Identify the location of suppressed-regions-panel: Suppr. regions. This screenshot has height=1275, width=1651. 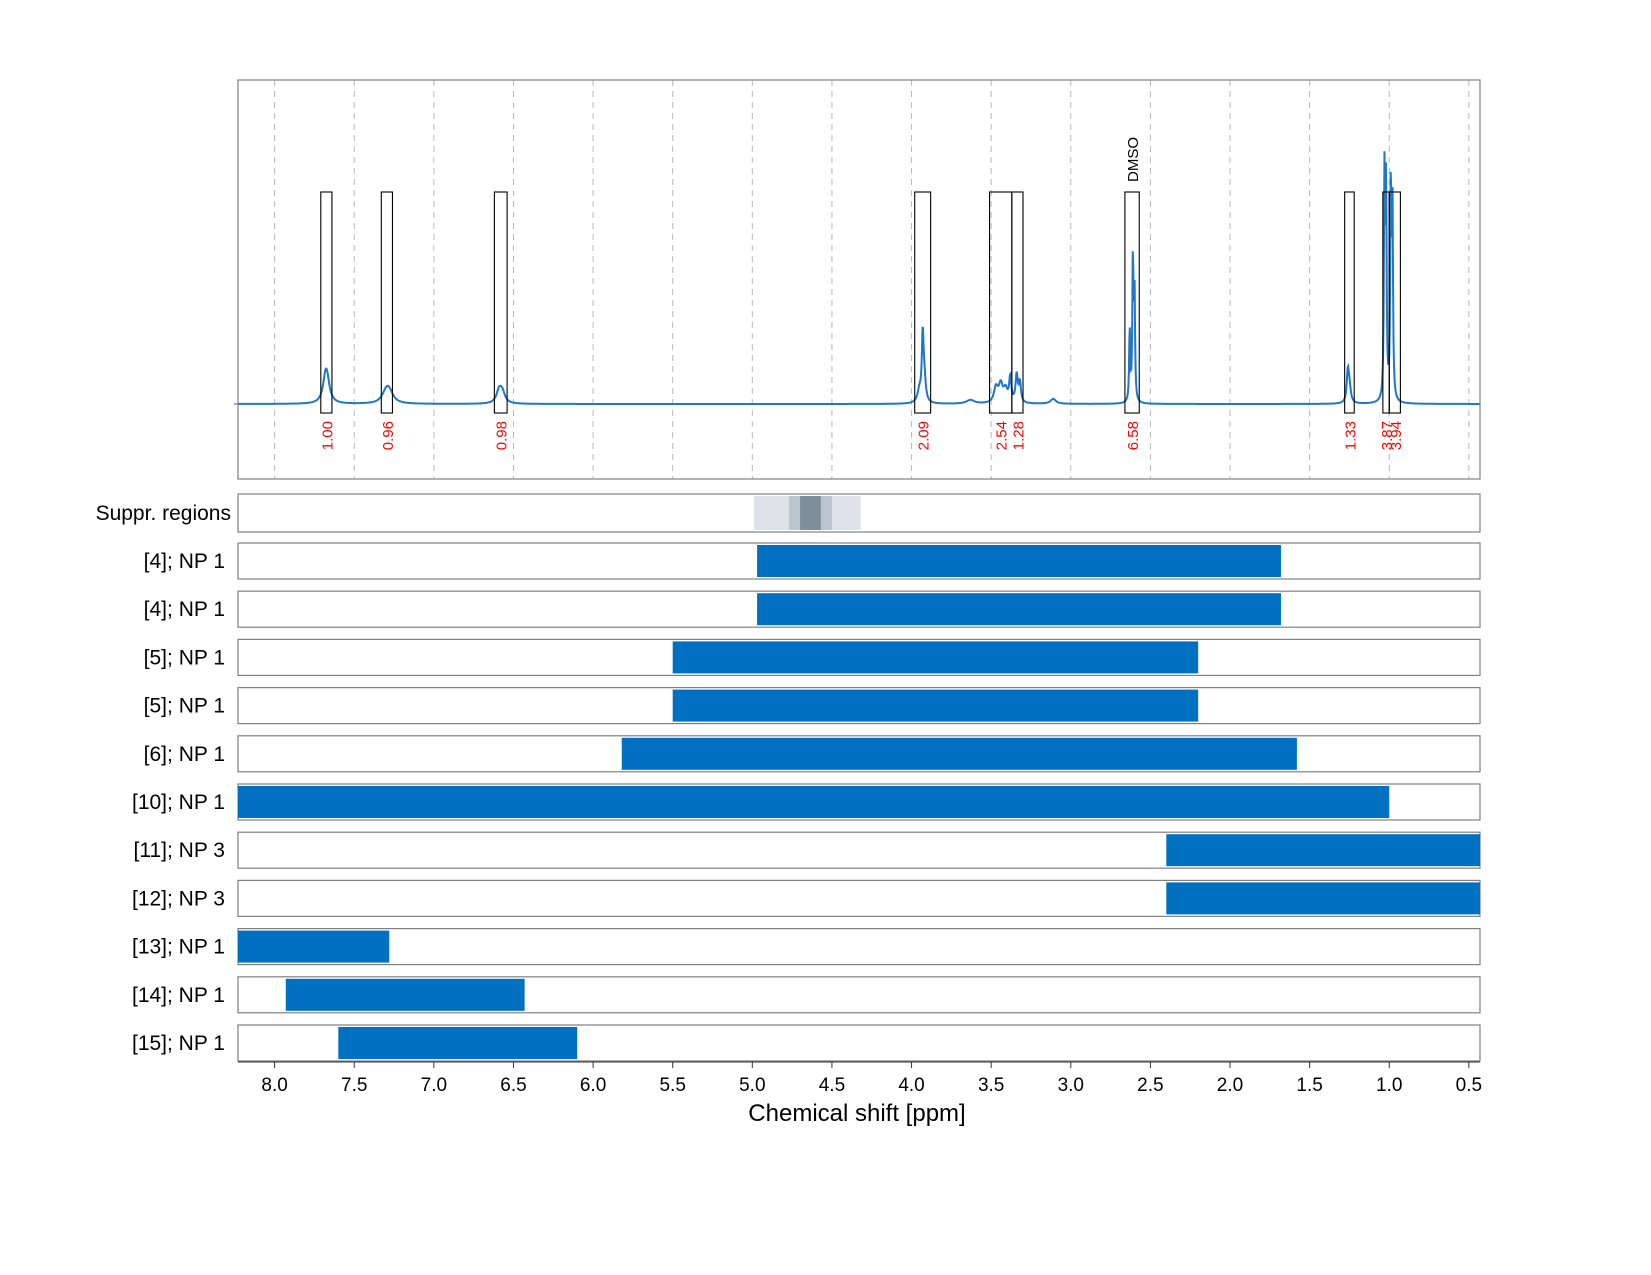
(788, 513).